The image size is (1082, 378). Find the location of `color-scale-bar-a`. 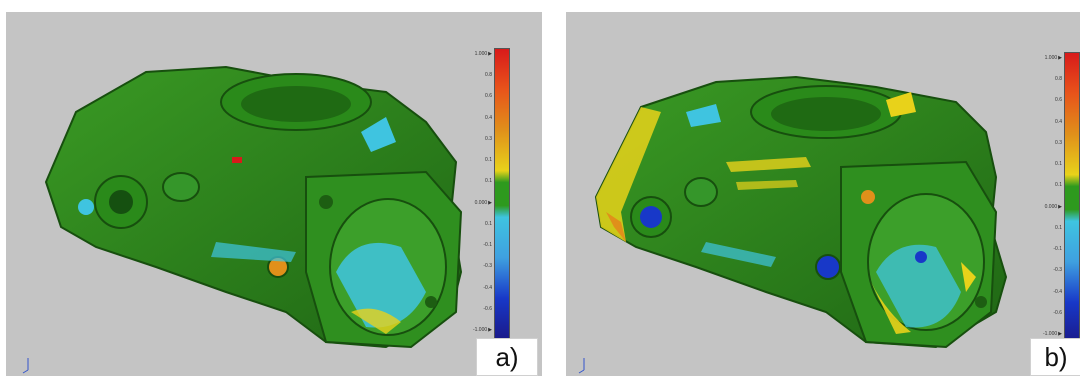

color-scale-bar-a is located at coordinates (502, 194).